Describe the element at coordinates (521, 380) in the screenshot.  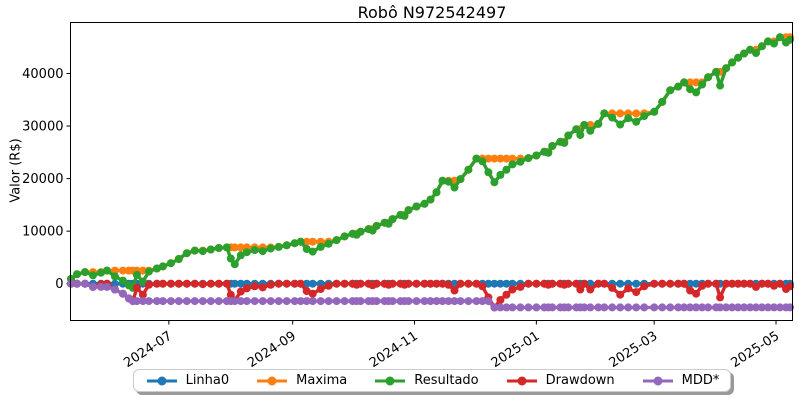
I see `drawdown-line-marker-icon` at that location.